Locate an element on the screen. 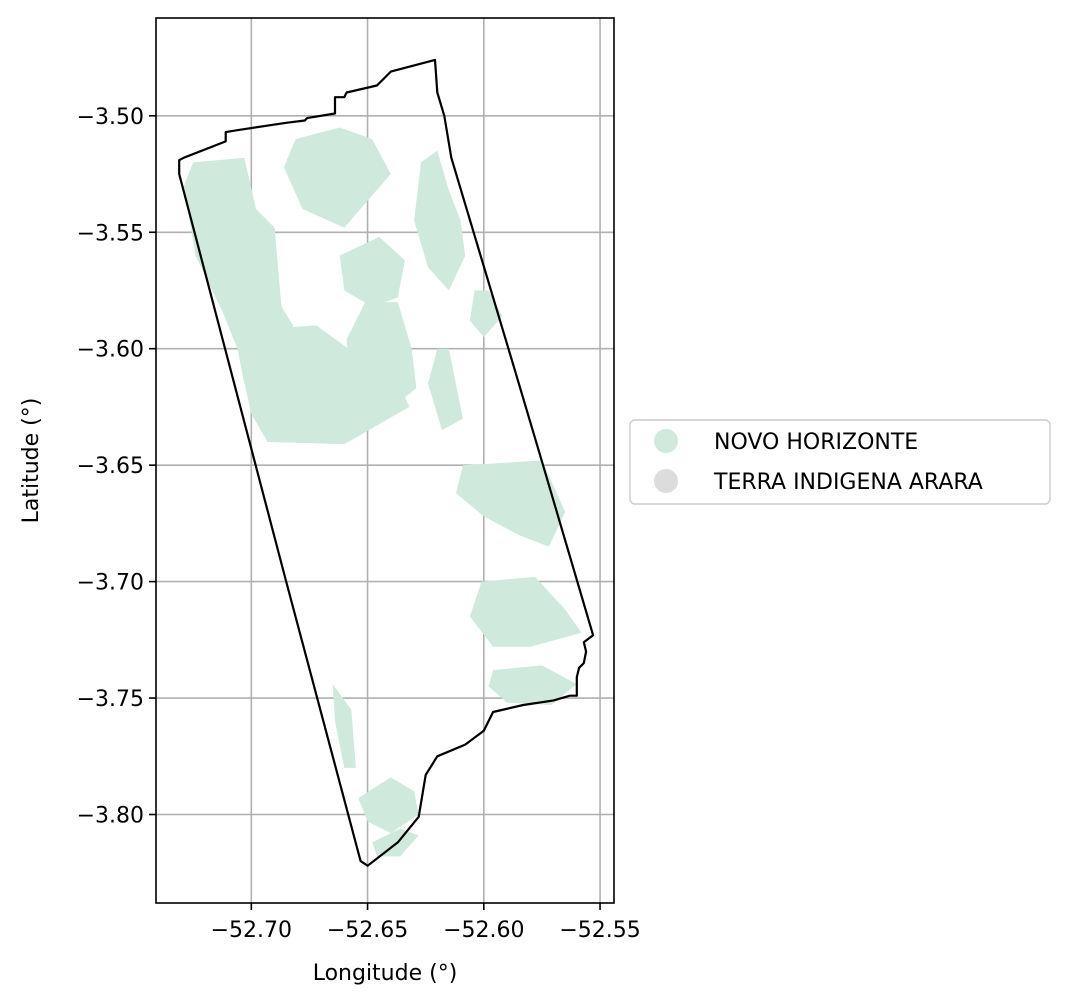 This screenshot has width=1069, height=1006. y-tick-label: −3.80 is located at coordinates (110, 816).